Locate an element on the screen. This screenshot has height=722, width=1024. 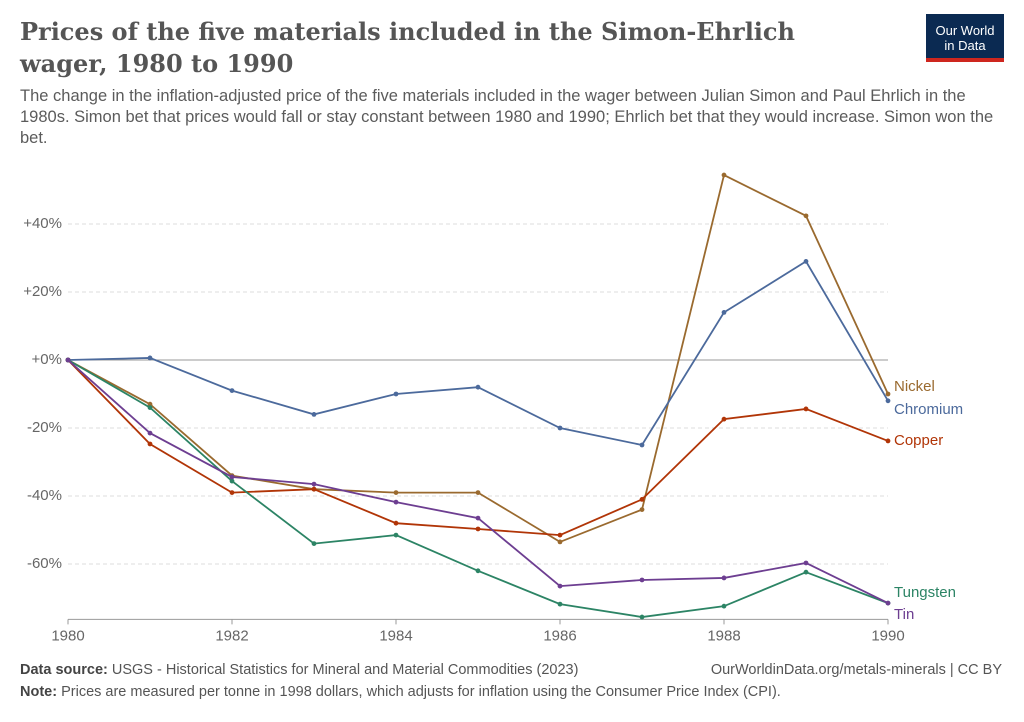
x-tick-label: 1980 is located at coordinates (67, 635).